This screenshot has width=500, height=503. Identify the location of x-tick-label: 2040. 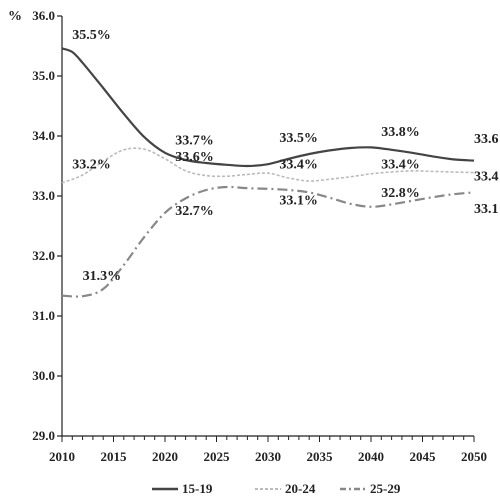
(371, 456).